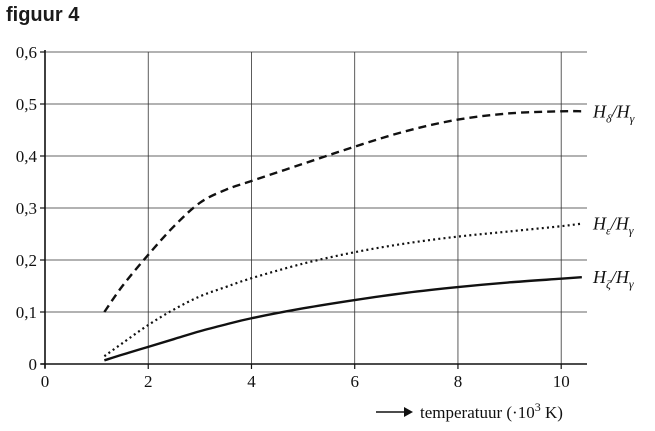 This screenshot has width=655, height=431. What do you see at coordinates (561, 381) in the screenshot?
I see `x-tick-label-5: 10` at bounding box center [561, 381].